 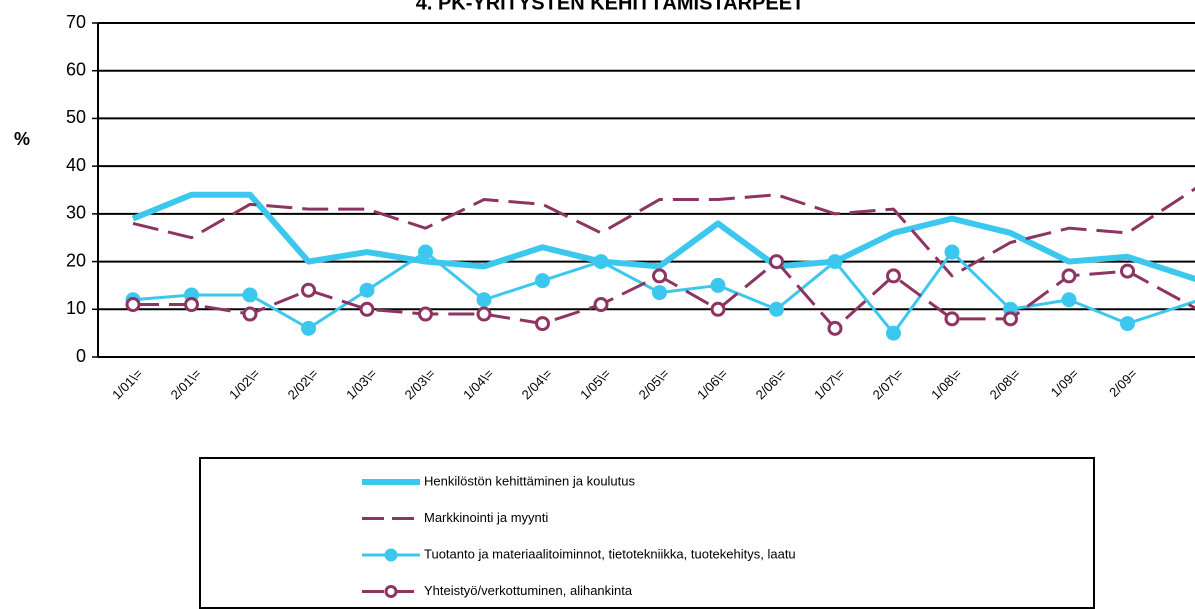 I want to click on y-tick-label: 60, so click(x=76, y=69).